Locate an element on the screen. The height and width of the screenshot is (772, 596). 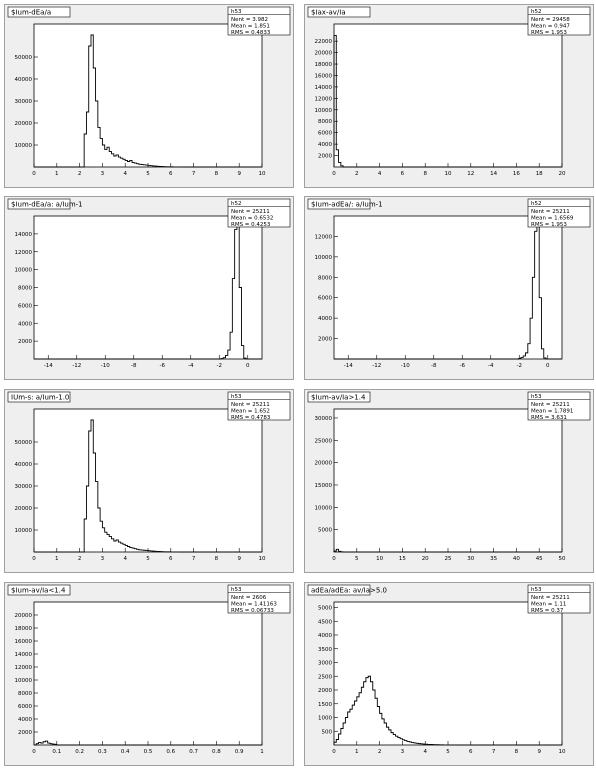
x-tick-label: 0.9 is located at coordinates (239, 752).